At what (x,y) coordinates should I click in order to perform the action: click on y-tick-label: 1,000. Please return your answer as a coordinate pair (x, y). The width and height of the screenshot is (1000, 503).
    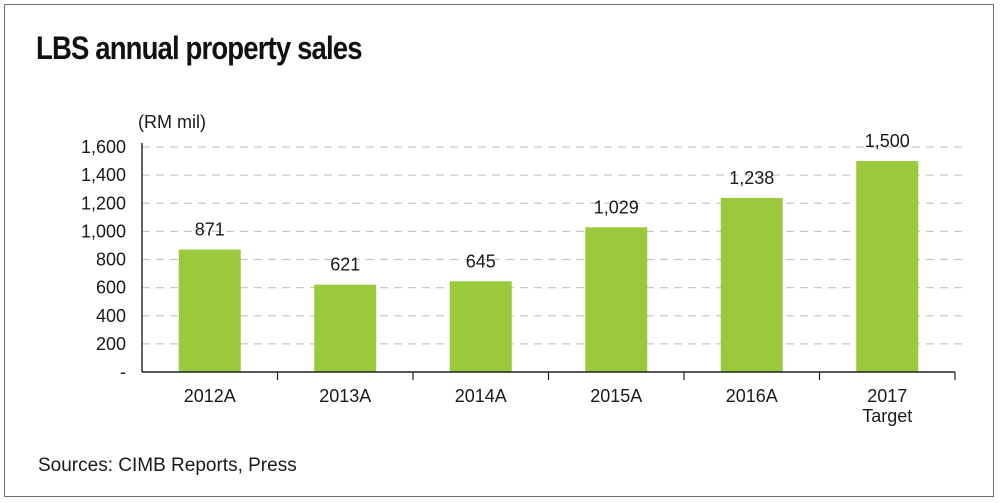
    Looking at the image, I should click on (103, 231).